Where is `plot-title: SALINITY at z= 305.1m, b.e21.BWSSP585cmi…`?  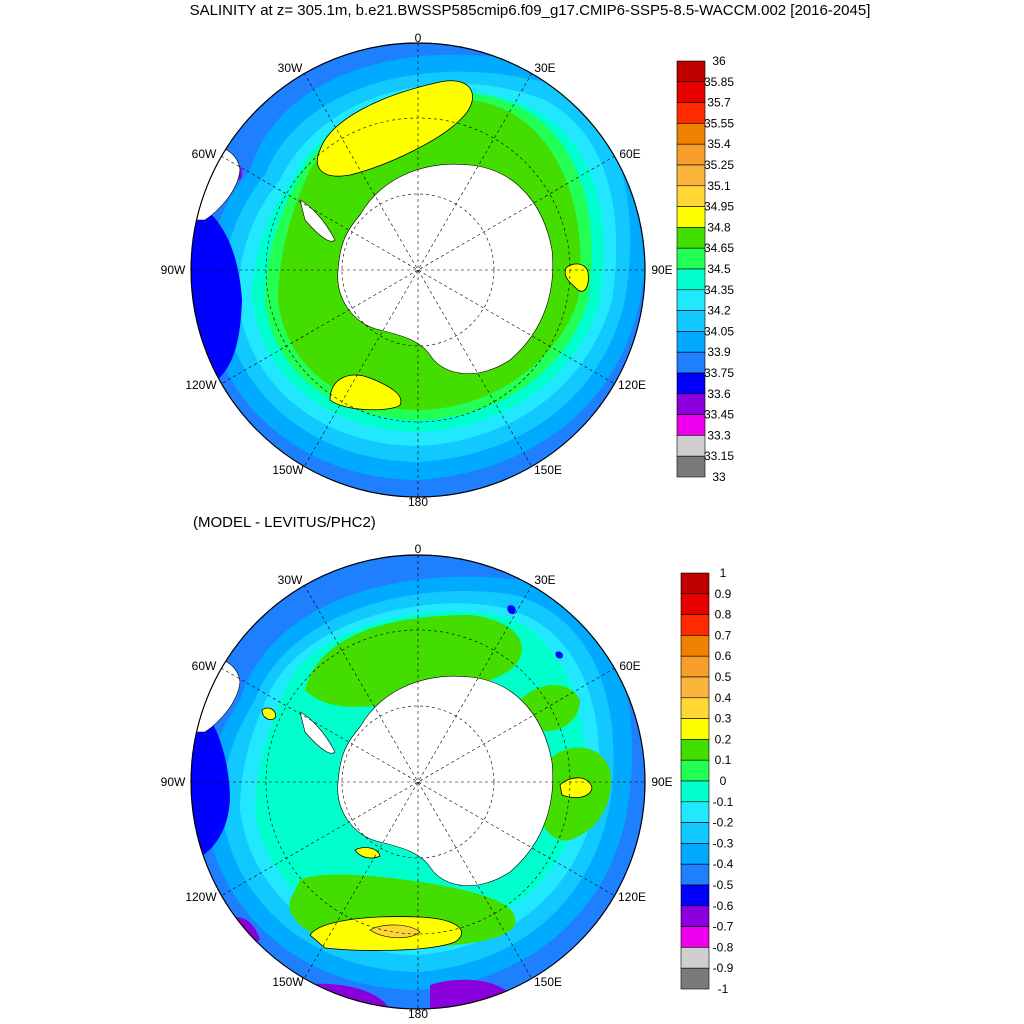 plot-title: SALINITY at z= 305.1m, b.e21.BWSSP585cmi… is located at coordinates (530, 10).